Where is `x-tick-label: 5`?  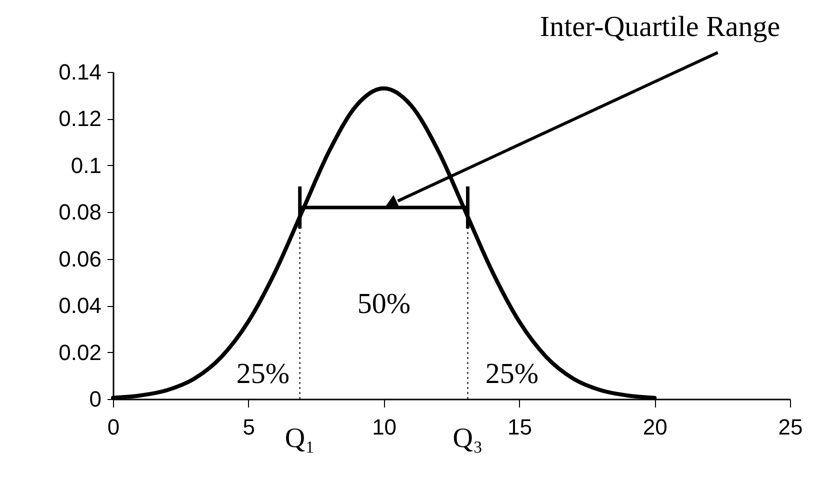
x-tick-label: 5 is located at coordinates (249, 427).